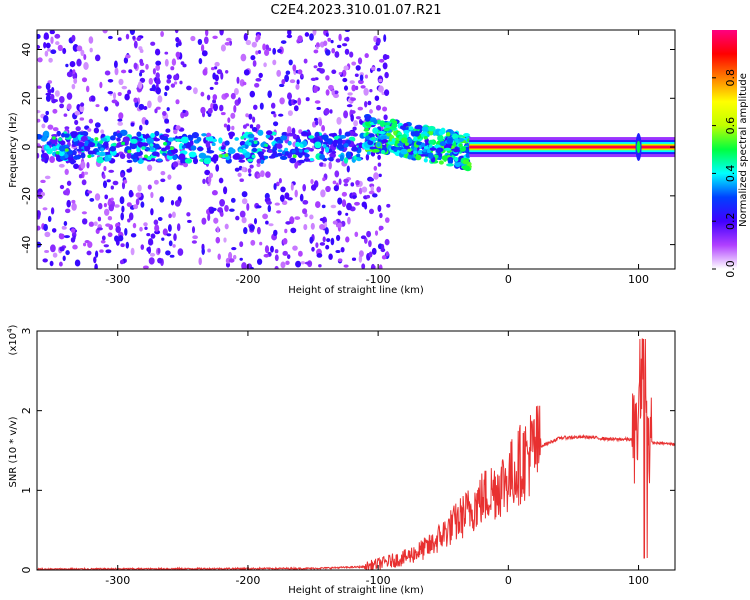 The image size is (750, 600). Describe the element at coordinates (730, 78) in the screenshot. I see `colorbar-tick-label: 0.8` at that location.